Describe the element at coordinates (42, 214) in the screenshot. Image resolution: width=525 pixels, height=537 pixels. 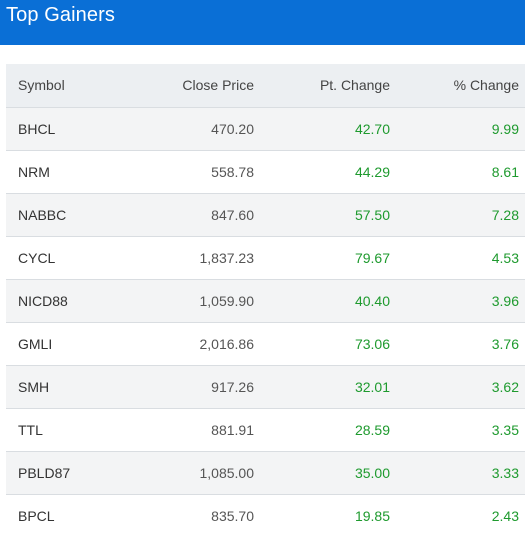
I see `cell-symbol: NABBC` at that location.